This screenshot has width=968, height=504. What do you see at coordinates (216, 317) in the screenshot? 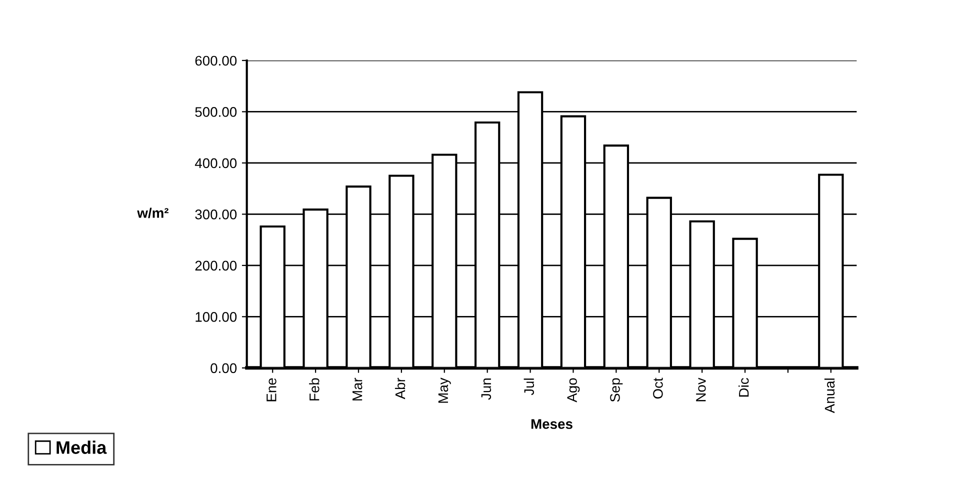
I see `y-tick-label: 100.00` at bounding box center [216, 317].